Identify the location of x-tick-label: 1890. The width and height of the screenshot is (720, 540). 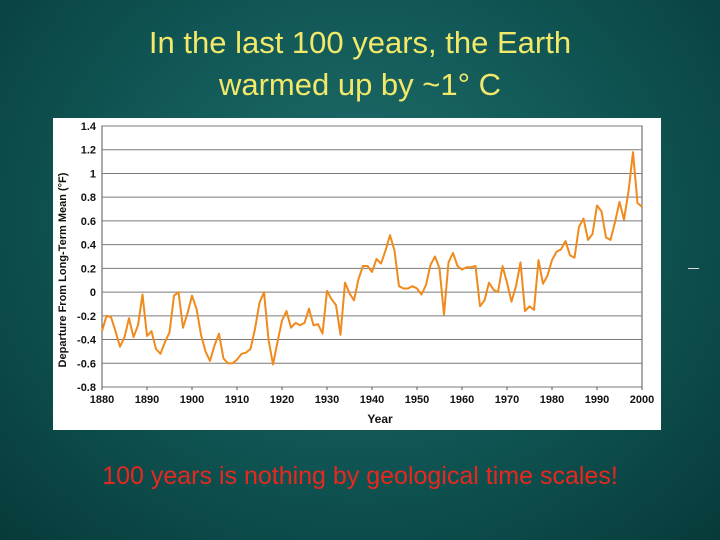
(147, 400).